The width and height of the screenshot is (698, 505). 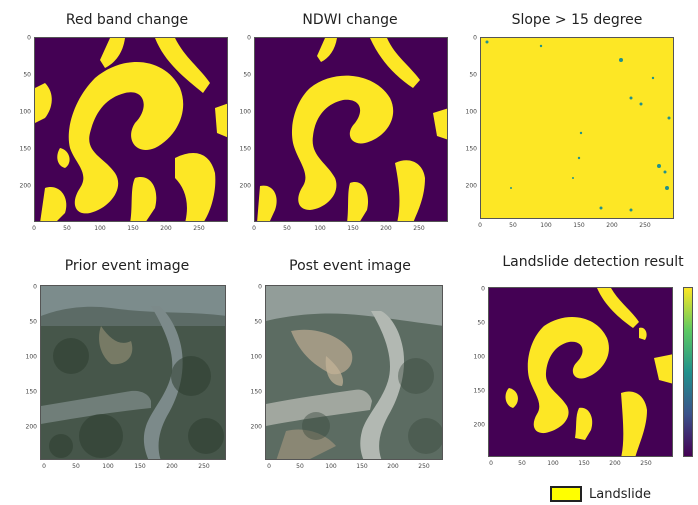 I want to click on colorbar, so click(x=688, y=372).